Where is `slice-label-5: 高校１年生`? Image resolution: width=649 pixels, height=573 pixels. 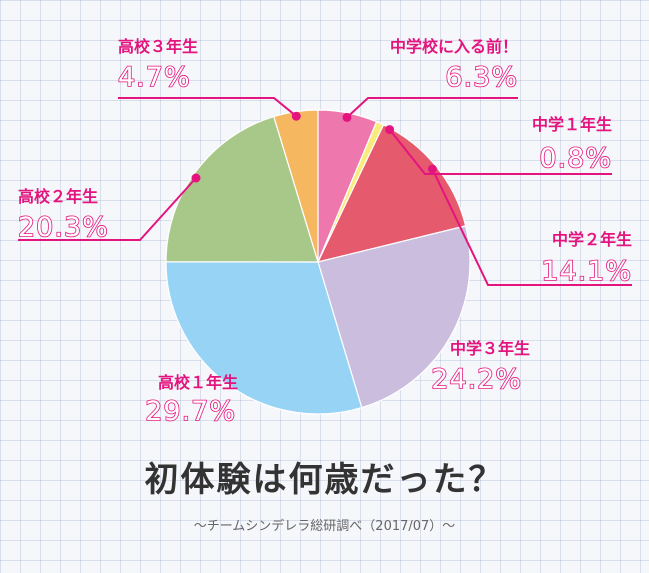 slice-label-5: 高校１年生 is located at coordinates (198, 382).